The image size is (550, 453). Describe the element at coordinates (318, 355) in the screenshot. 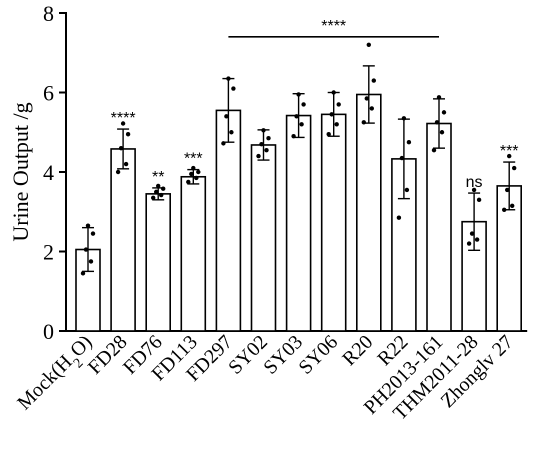

I see `x-tick-label: SY06` at that location.